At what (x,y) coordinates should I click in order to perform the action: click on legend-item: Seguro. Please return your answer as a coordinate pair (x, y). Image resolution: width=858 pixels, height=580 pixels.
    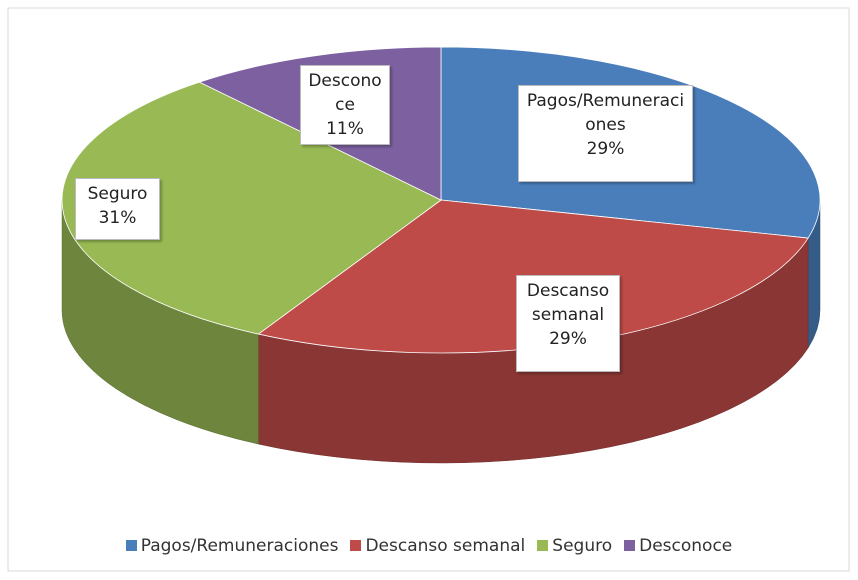
    Looking at the image, I should click on (574, 546).